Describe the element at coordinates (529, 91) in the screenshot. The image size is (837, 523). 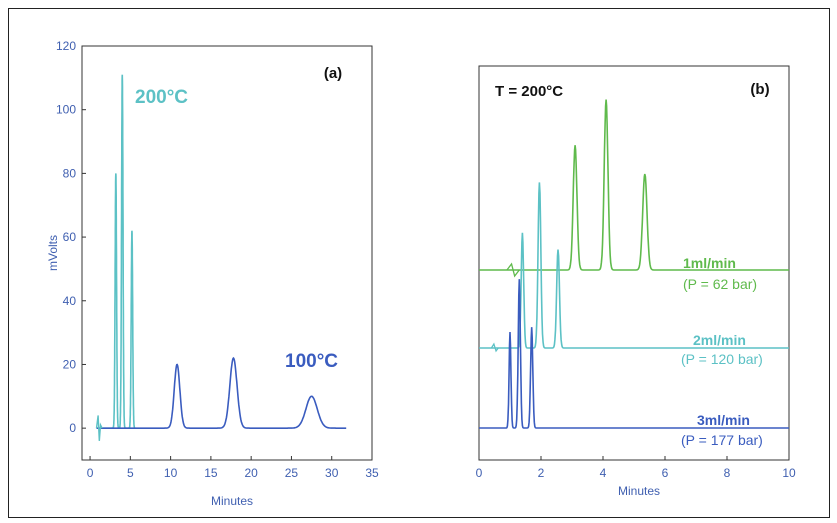
I see `temperature-annotation: T = 200°C` at that location.